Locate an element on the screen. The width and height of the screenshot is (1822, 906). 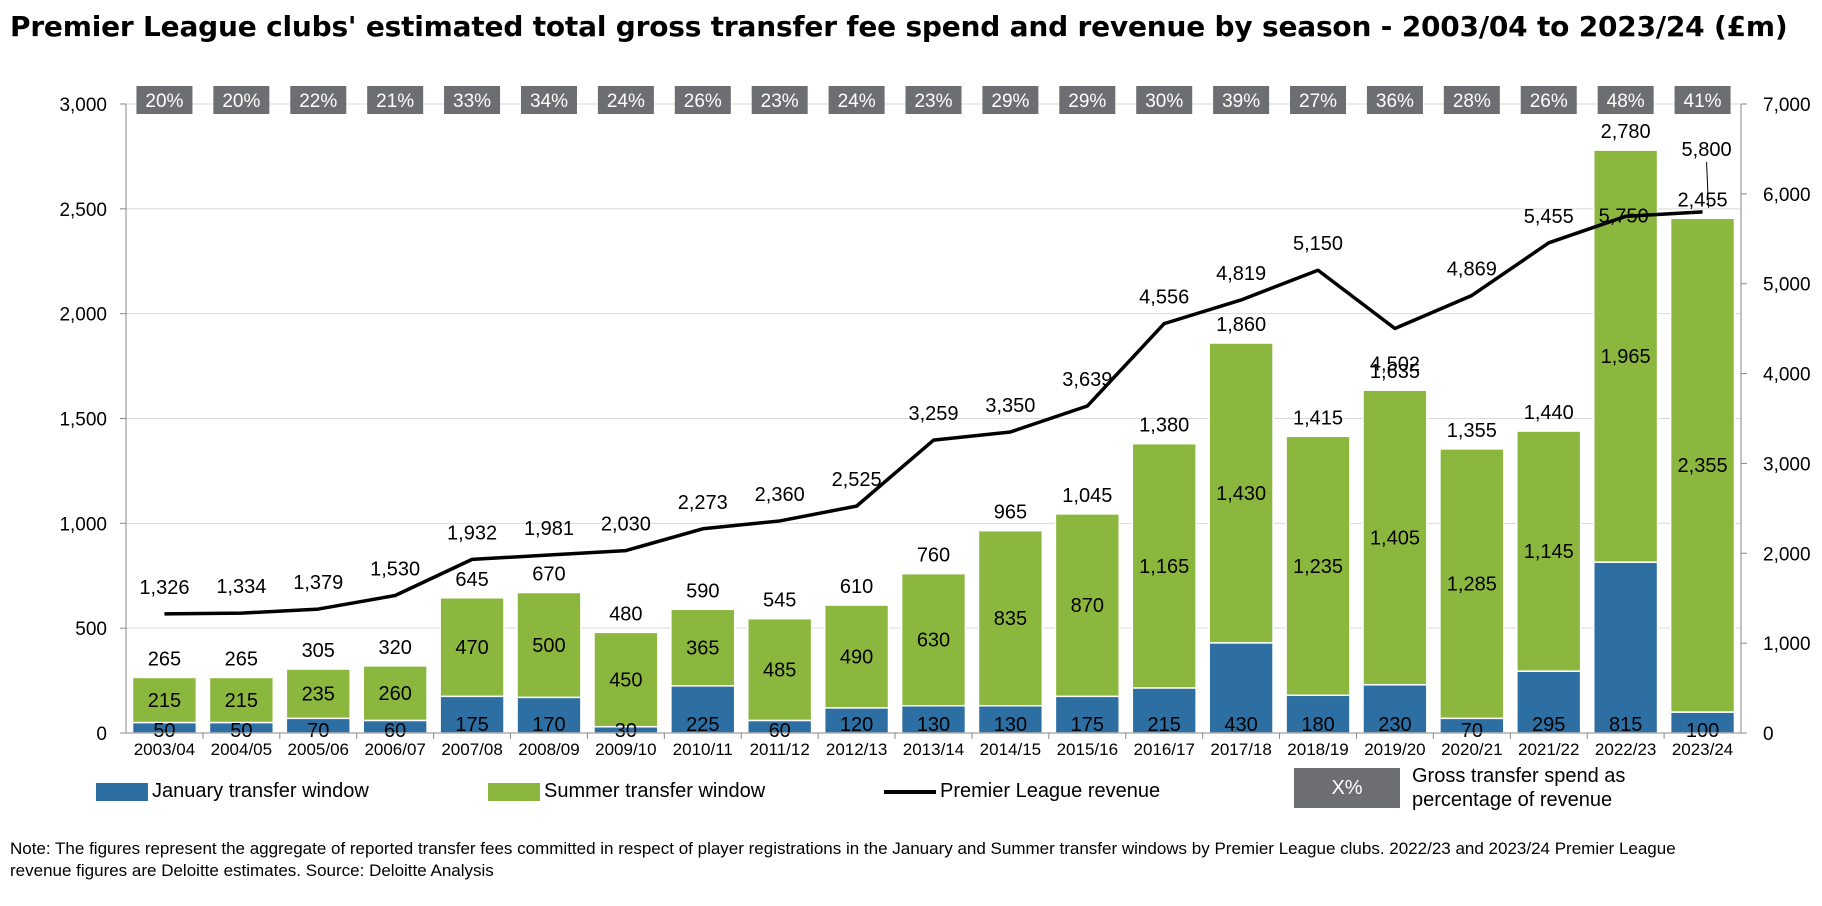
y-tick-label-right: 6,000 is located at coordinates (1787, 195).